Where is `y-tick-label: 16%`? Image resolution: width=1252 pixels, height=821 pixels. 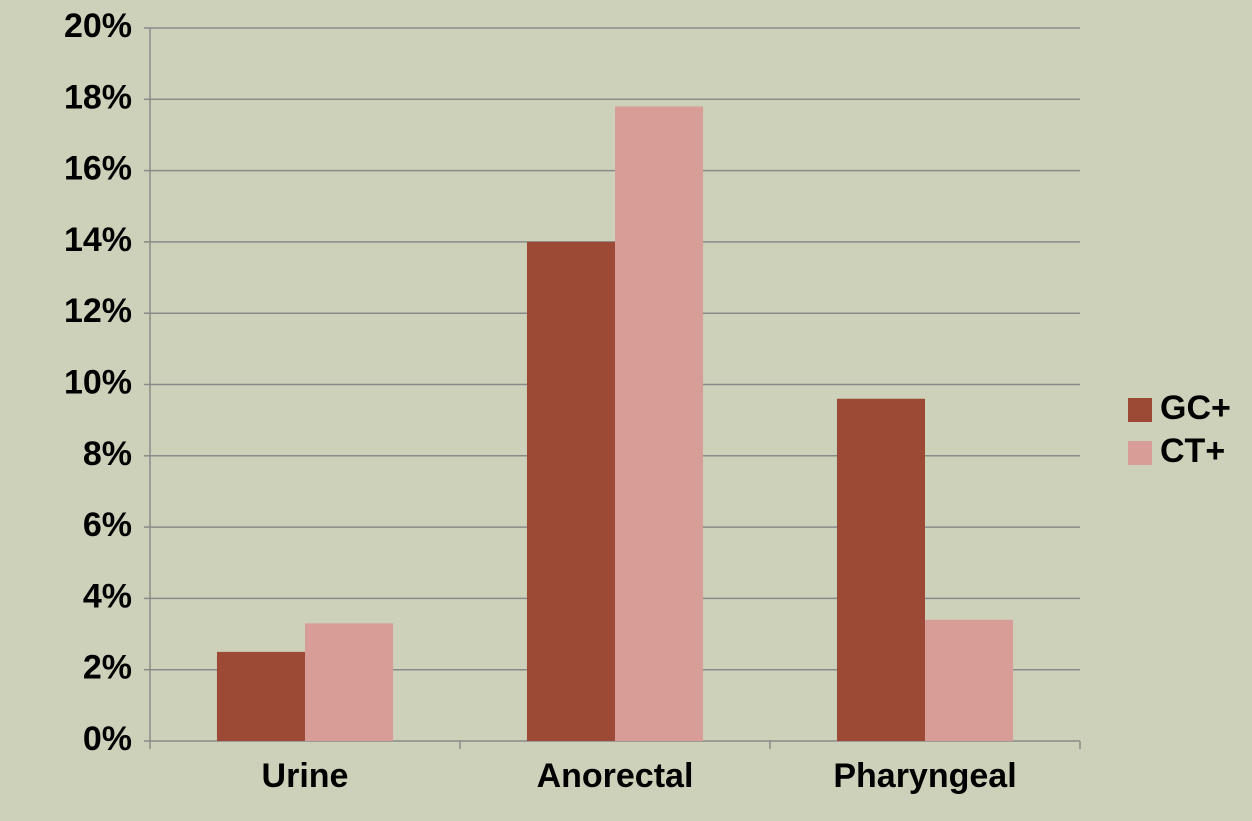
y-tick-label: 16% is located at coordinates (98, 169).